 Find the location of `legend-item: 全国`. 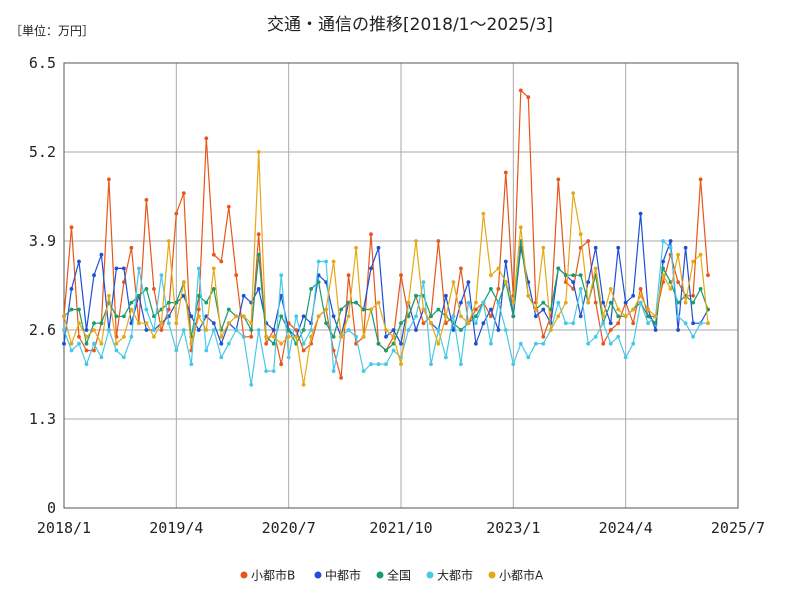

legend-item: 全国 is located at coordinates (393, 575).